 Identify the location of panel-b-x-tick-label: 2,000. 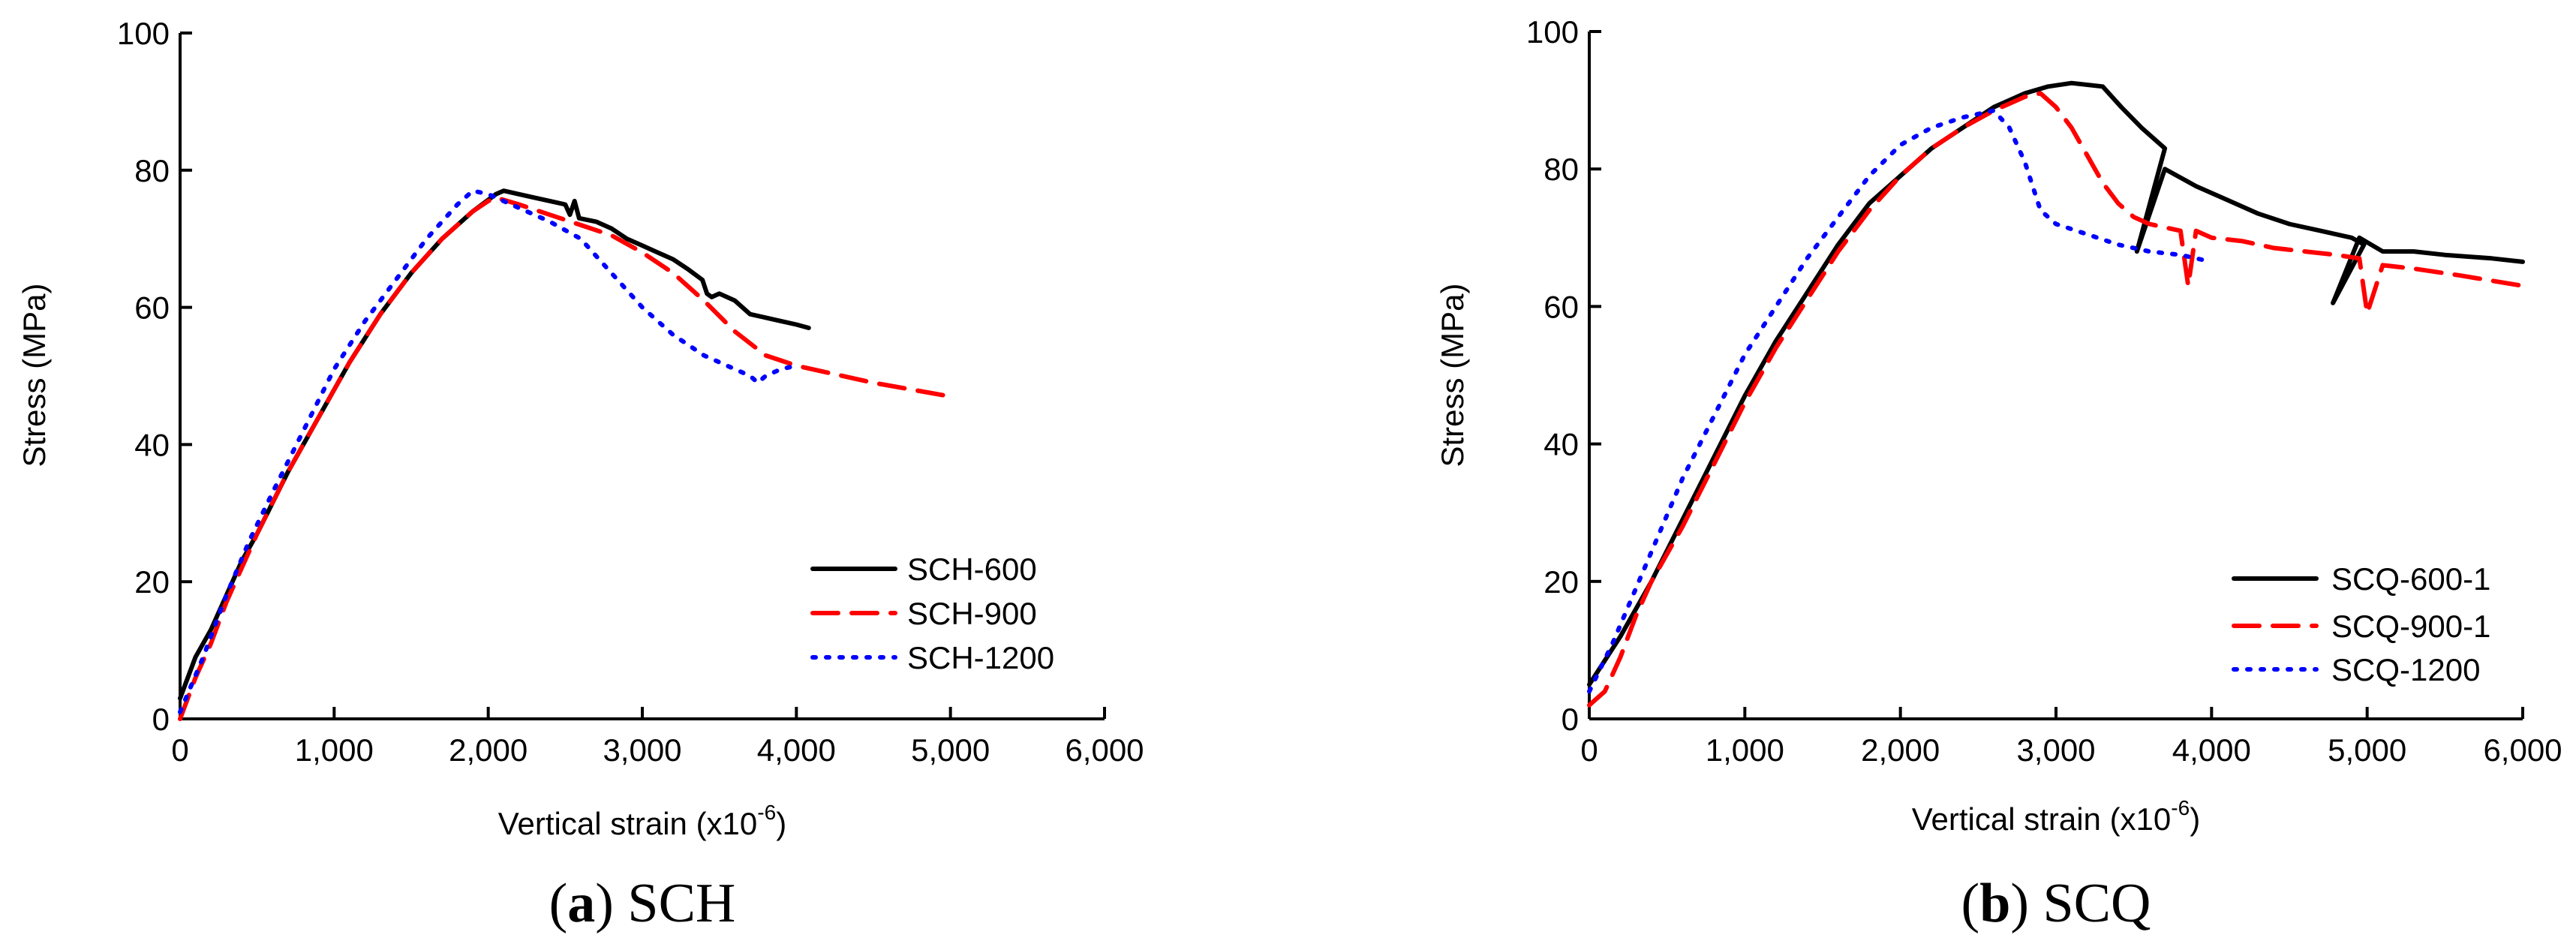
(1900, 750).